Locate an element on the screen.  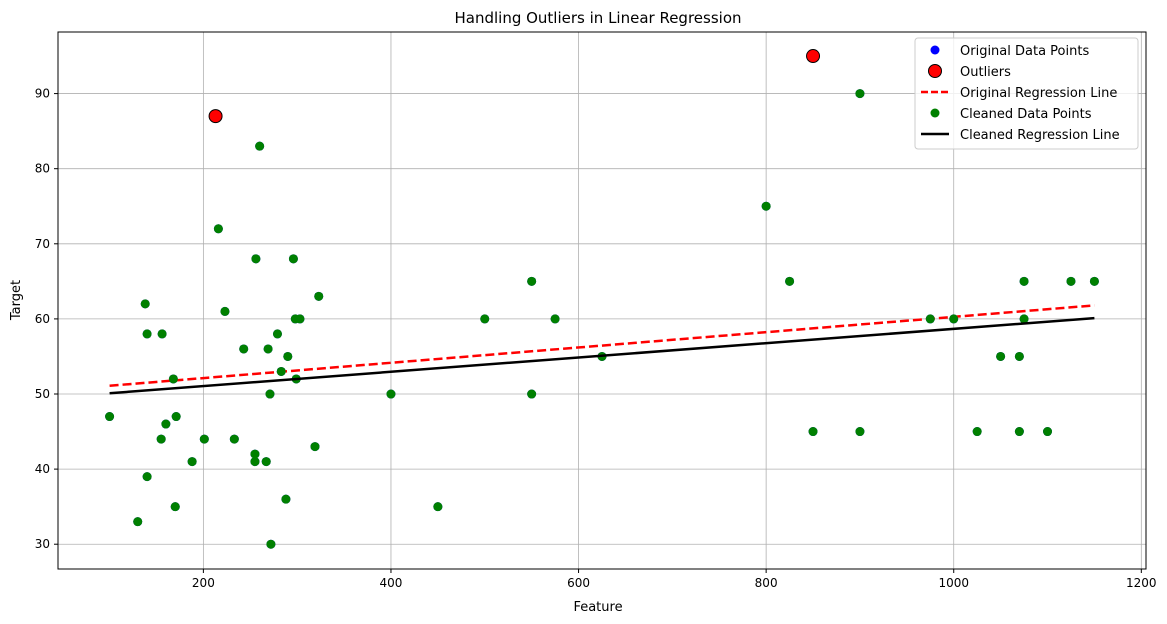
x-tick-label: 200 is located at coordinates (203, 583).